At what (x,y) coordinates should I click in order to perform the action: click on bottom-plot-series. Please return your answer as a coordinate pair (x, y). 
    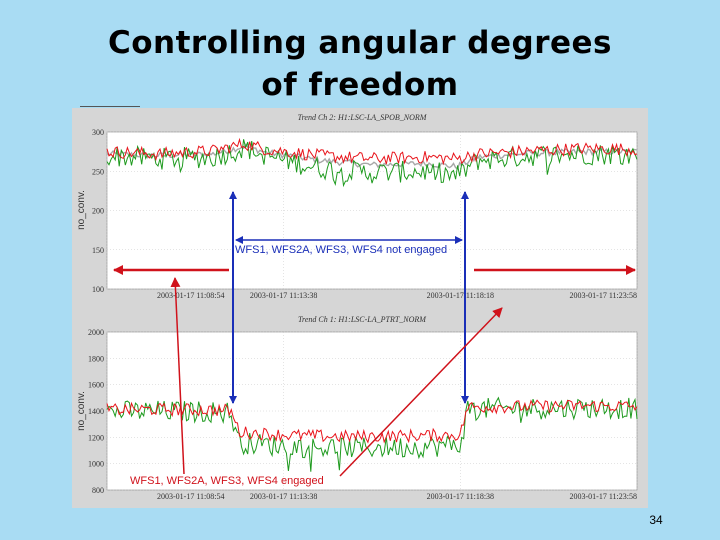
    Looking at the image, I should click on (372, 434).